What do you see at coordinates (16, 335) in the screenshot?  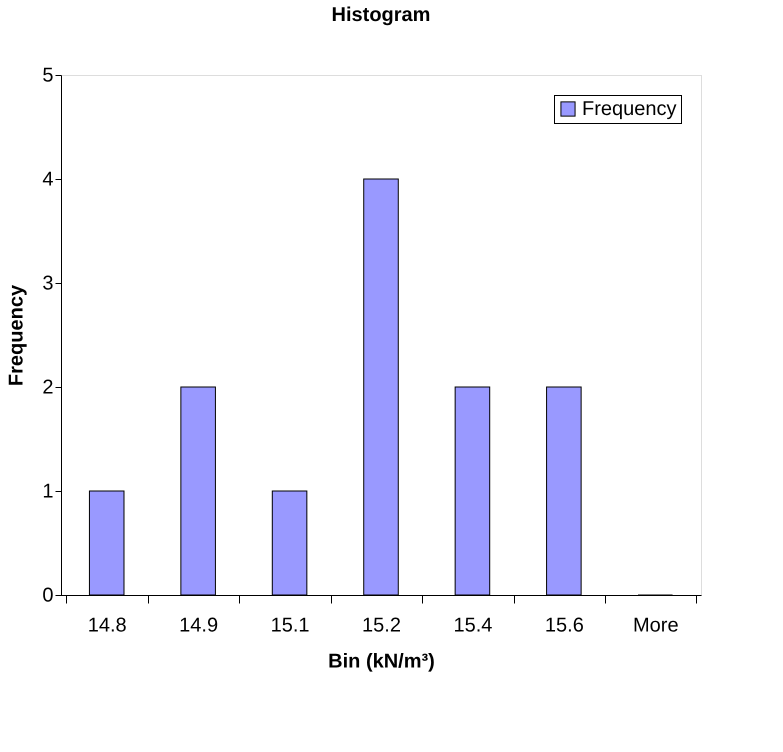 I see `y-axis-title: Frequency` at bounding box center [16, 335].